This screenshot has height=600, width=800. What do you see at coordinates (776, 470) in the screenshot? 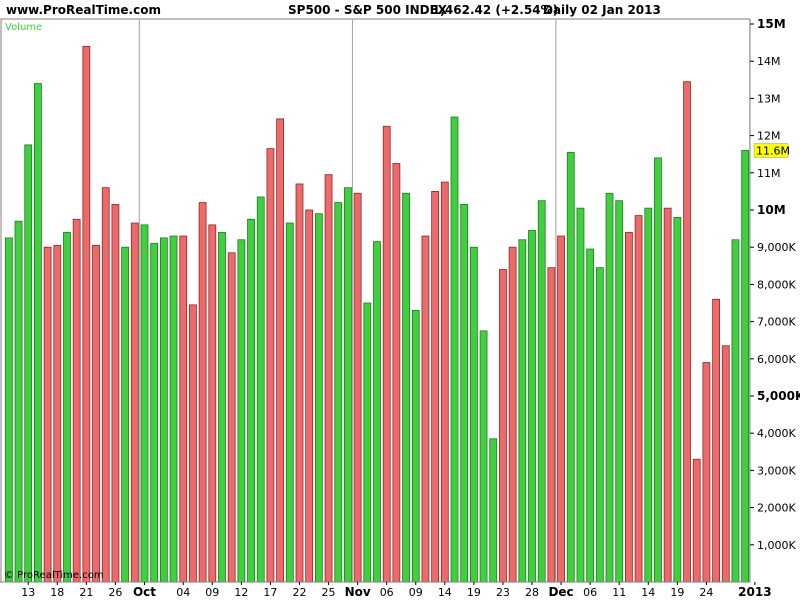
I see `y-tick-label: 3,000K` at bounding box center [776, 470].